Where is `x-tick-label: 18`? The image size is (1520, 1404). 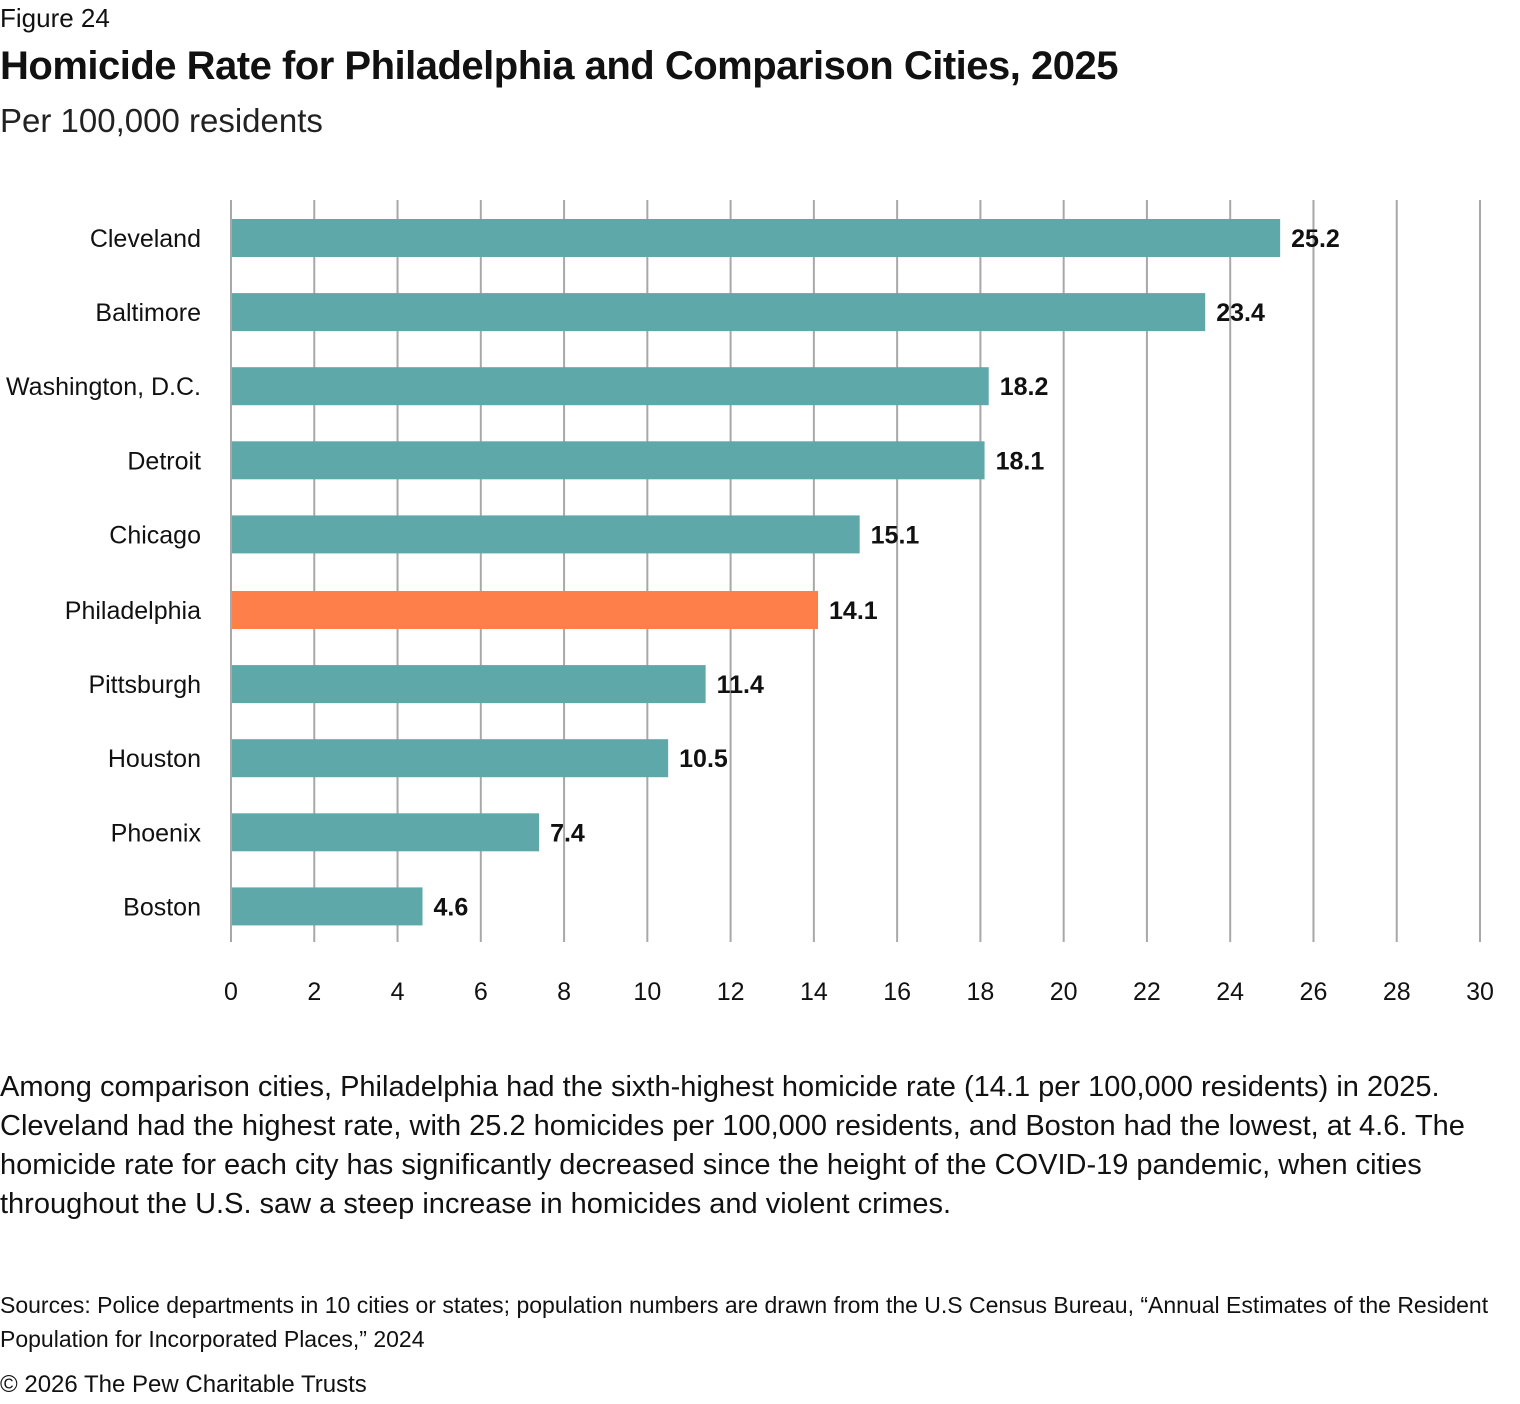
x-tick-label: 18 is located at coordinates (980, 992).